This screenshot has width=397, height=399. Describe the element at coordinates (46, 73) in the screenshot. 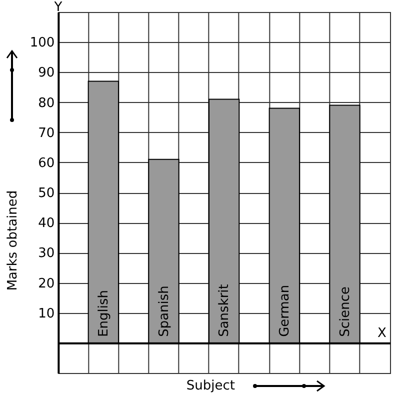

I see `y-tick-label: 90` at that location.